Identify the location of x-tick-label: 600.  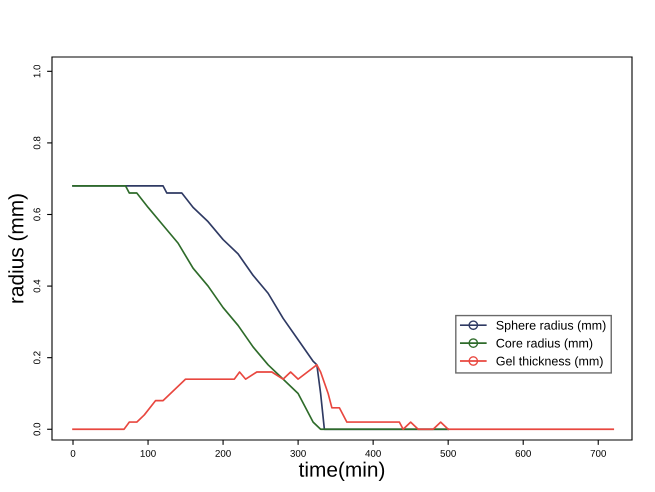
(523, 453).